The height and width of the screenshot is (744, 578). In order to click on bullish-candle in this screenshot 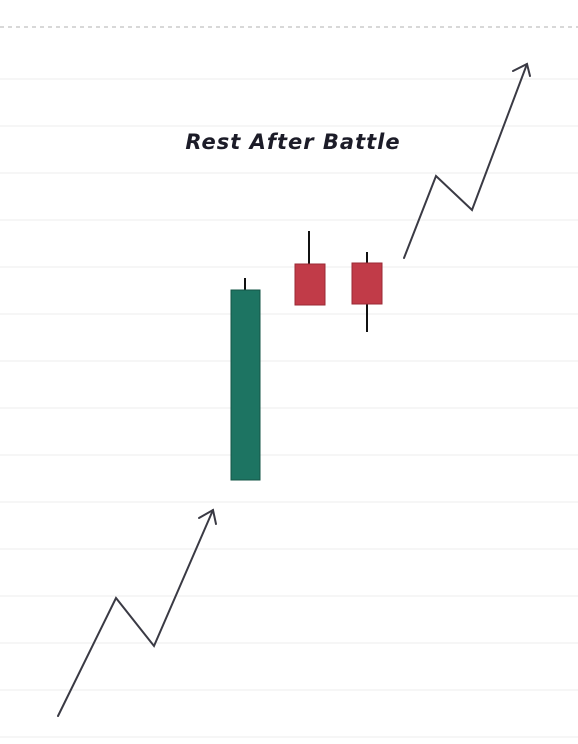, I will do `click(245, 385)`.